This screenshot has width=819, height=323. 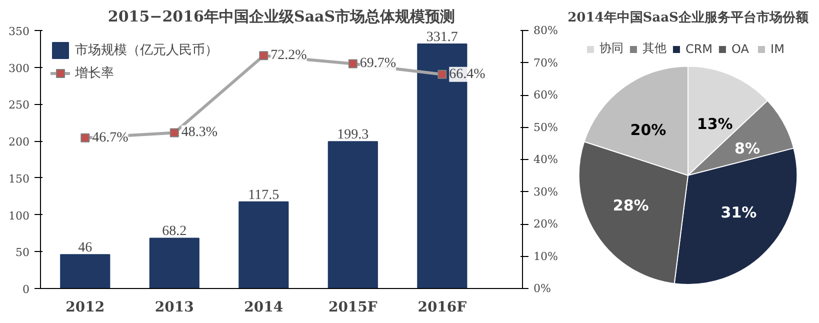 I want to click on y2-tick-label: 40%, so click(x=546, y=159).